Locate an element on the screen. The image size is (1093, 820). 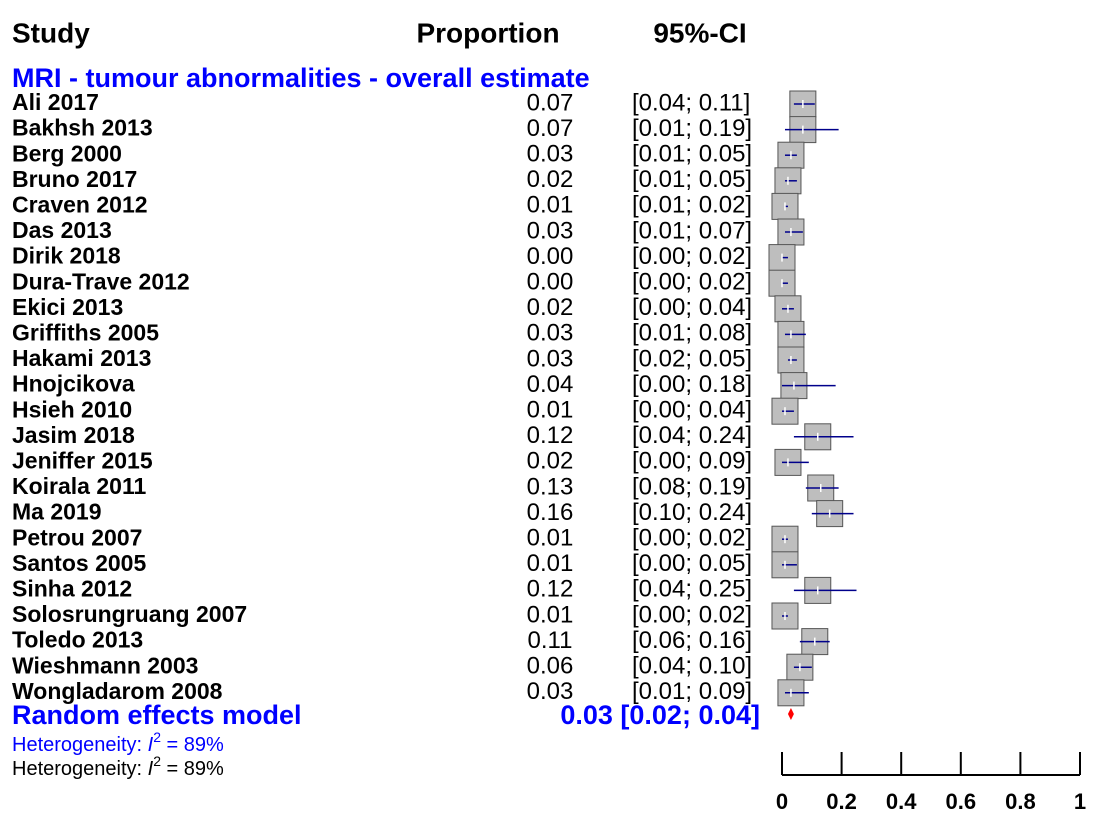
study-name: Ma 2019 is located at coordinates (57, 512).